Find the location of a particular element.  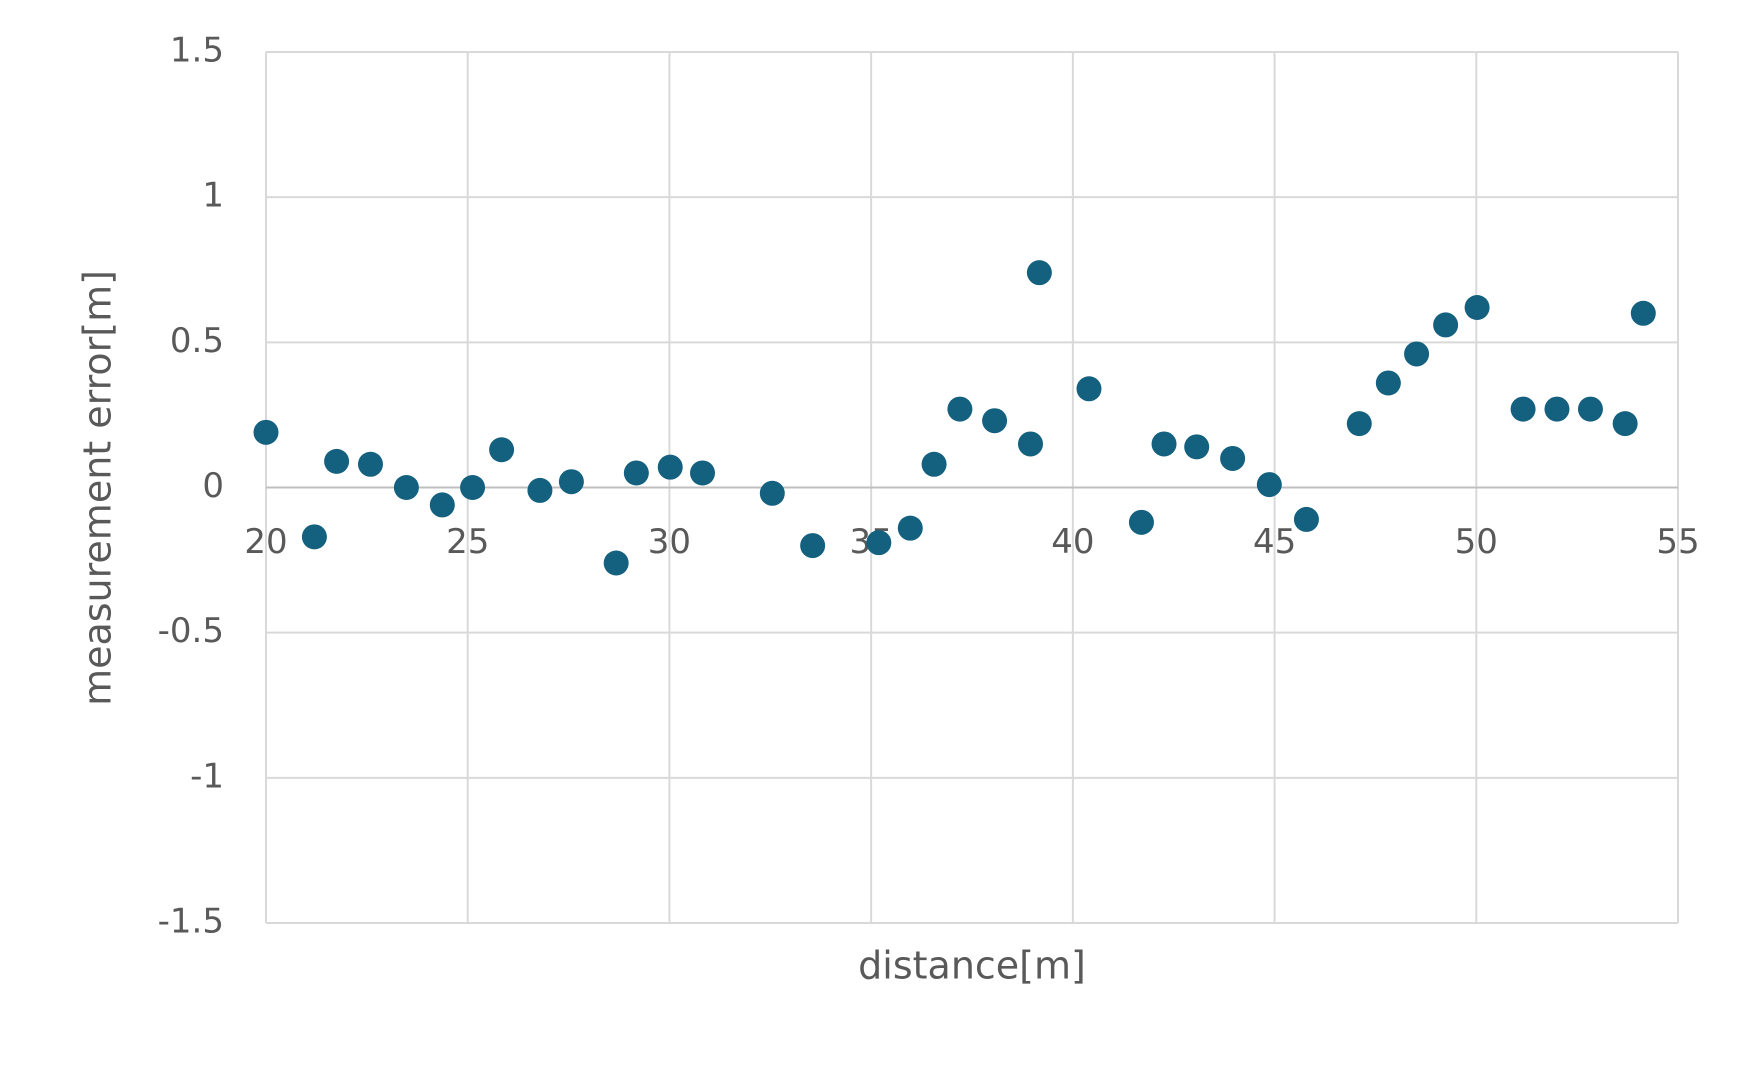

x-tick-label: 45 is located at coordinates (1274, 542).